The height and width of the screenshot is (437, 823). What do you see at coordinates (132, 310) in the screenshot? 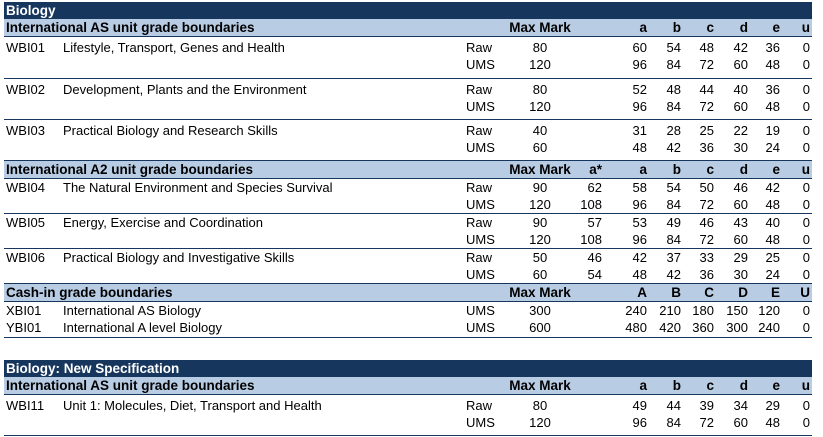
I see `qualification-title: International AS Biology` at bounding box center [132, 310].